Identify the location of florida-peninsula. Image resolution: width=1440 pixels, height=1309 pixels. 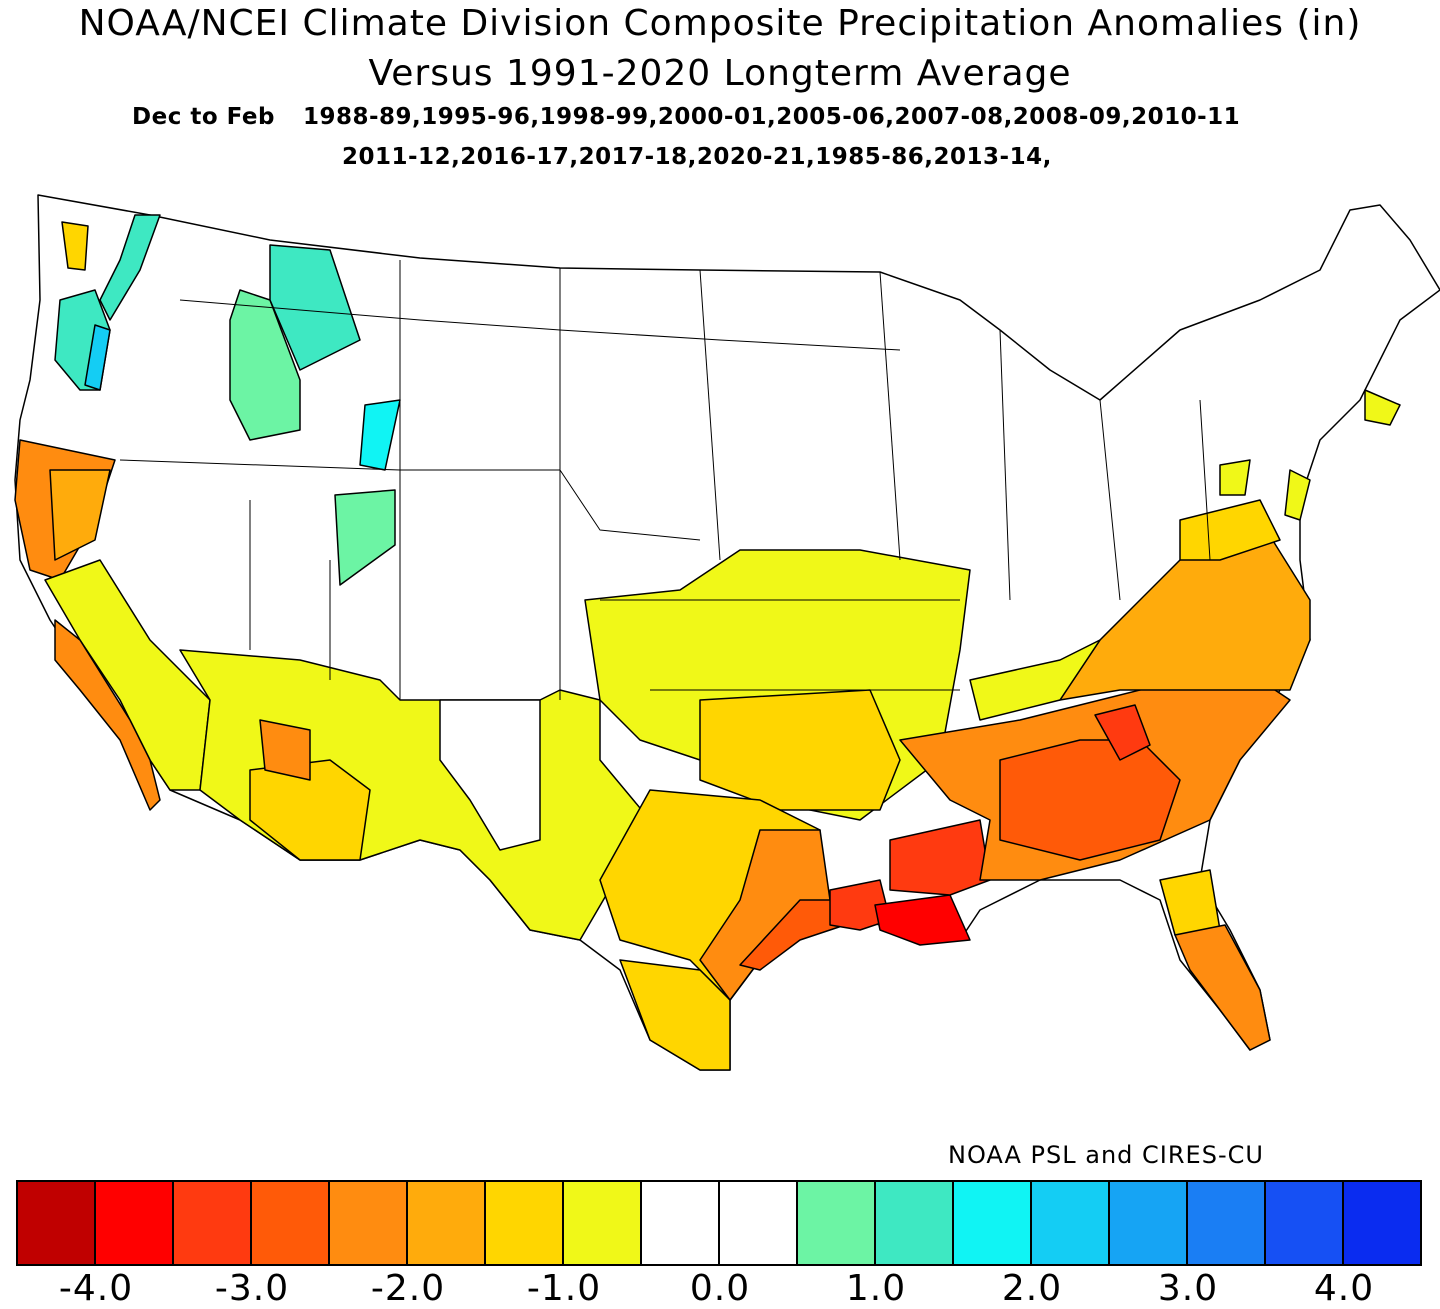
(1222, 987).